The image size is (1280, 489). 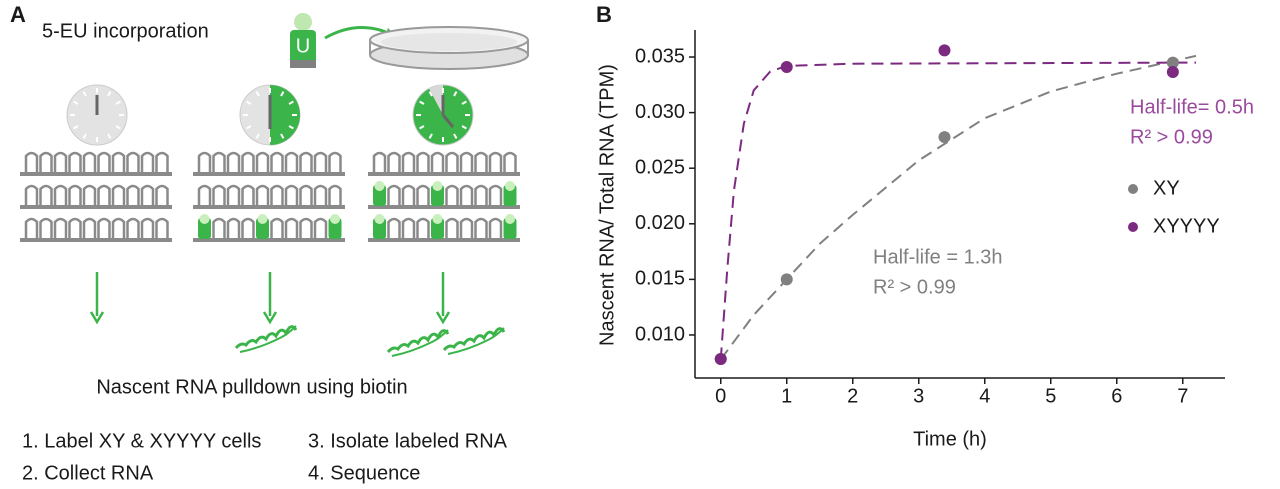 What do you see at coordinates (97, 318) in the screenshot?
I see `down-arrow-head` at bounding box center [97, 318].